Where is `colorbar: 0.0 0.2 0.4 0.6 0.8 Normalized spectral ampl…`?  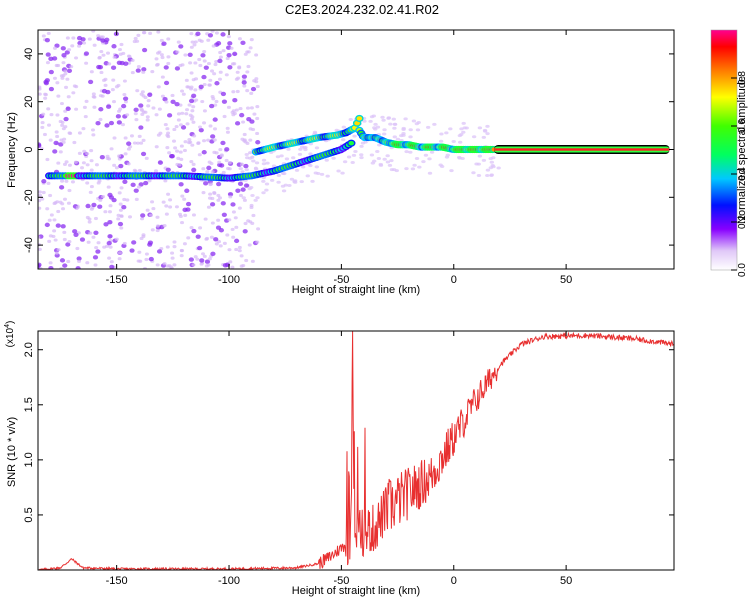 colorbar: 0.0 0.2 0.4 0.6 0.8 Normalized spectral ampl… is located at coordinates (729, 153).